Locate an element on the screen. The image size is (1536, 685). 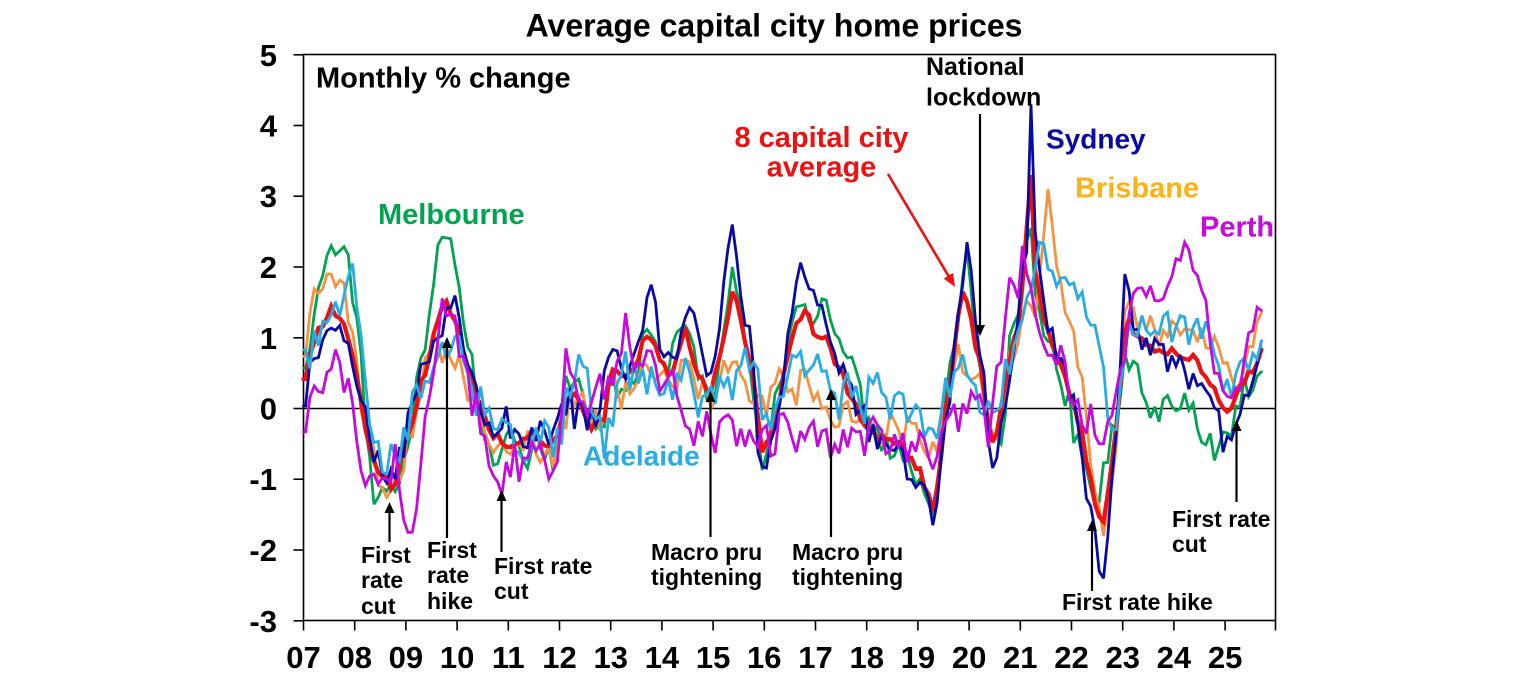
svg-text: First rate hike is located at coordinates (1137, 602).